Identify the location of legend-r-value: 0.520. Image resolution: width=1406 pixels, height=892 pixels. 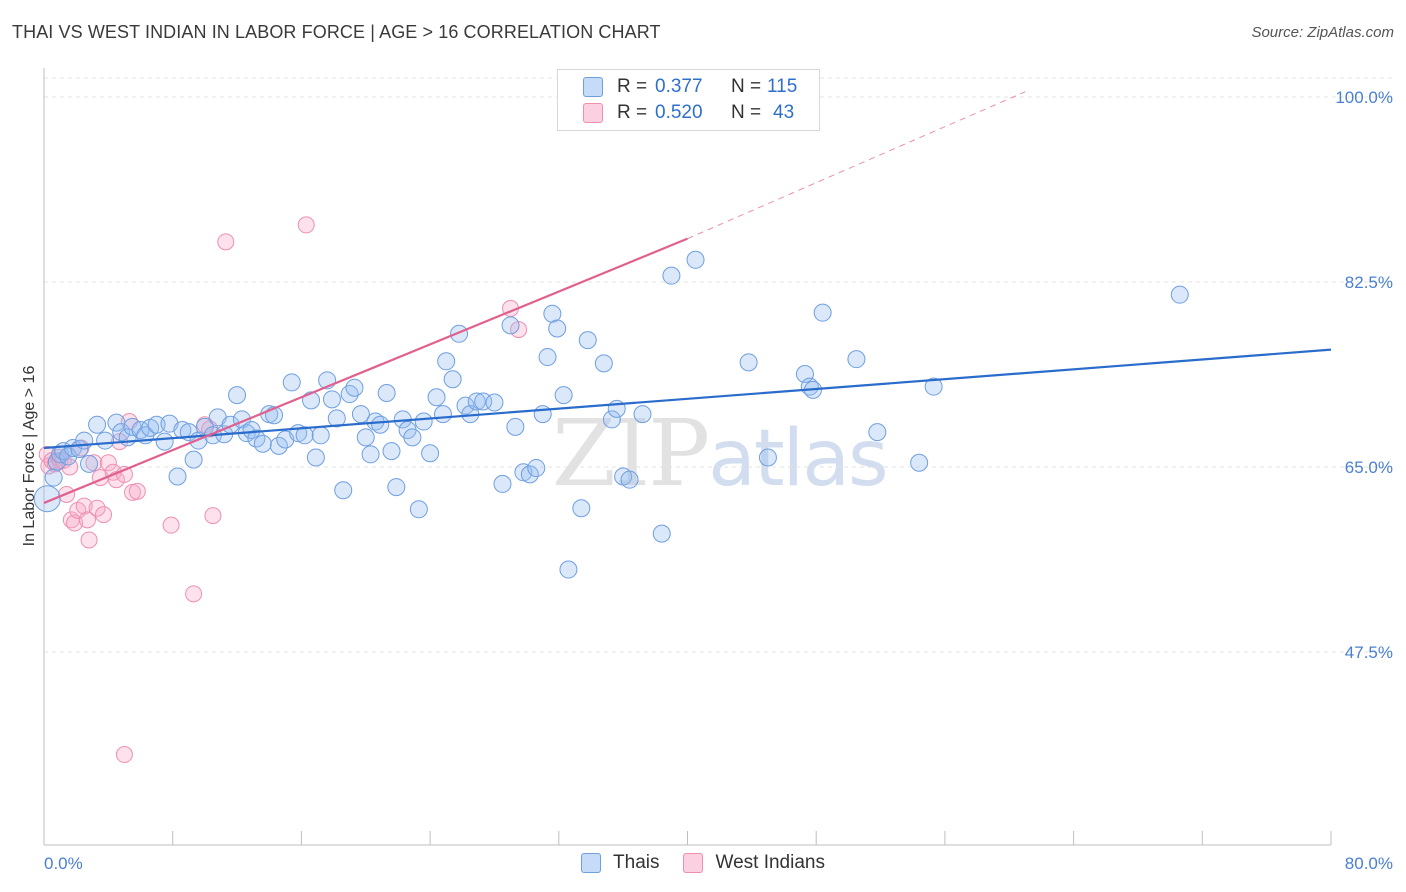
(679, 112).